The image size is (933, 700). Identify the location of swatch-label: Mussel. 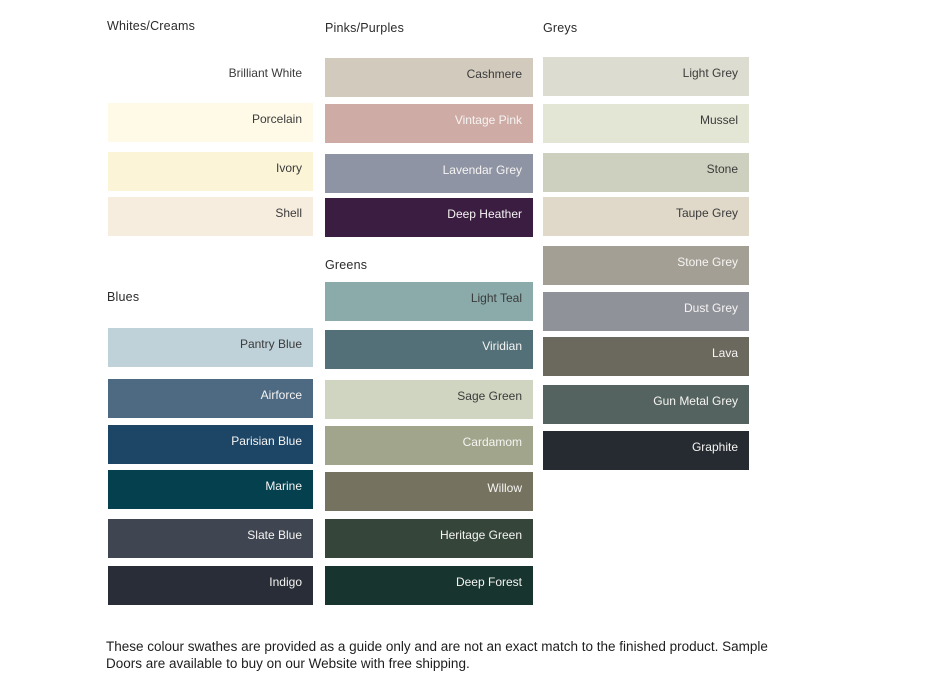
(718, 120).